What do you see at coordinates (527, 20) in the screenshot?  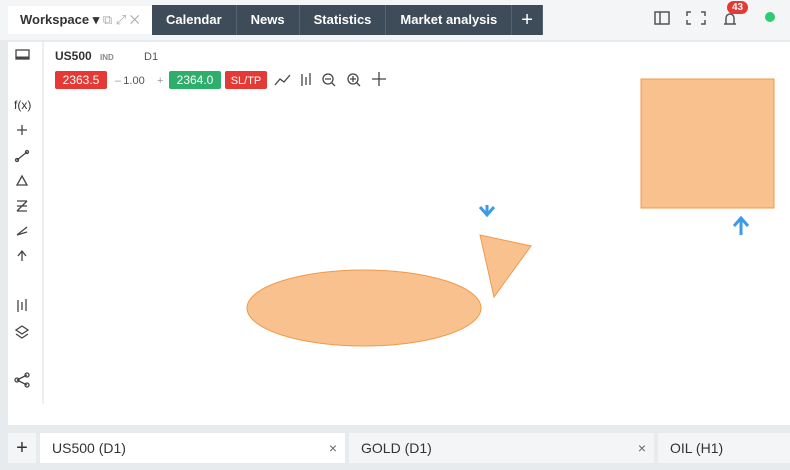 I see `add-tab: +` at bounding box center [527, 20].